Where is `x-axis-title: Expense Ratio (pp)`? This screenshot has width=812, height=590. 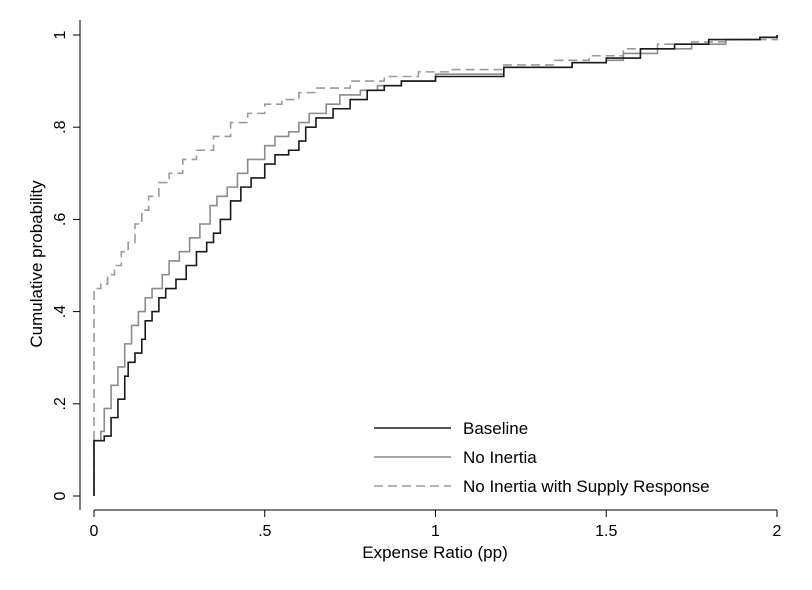 x-axis-title: Expense Ratio (pp) is located at coordinates (435, 552).